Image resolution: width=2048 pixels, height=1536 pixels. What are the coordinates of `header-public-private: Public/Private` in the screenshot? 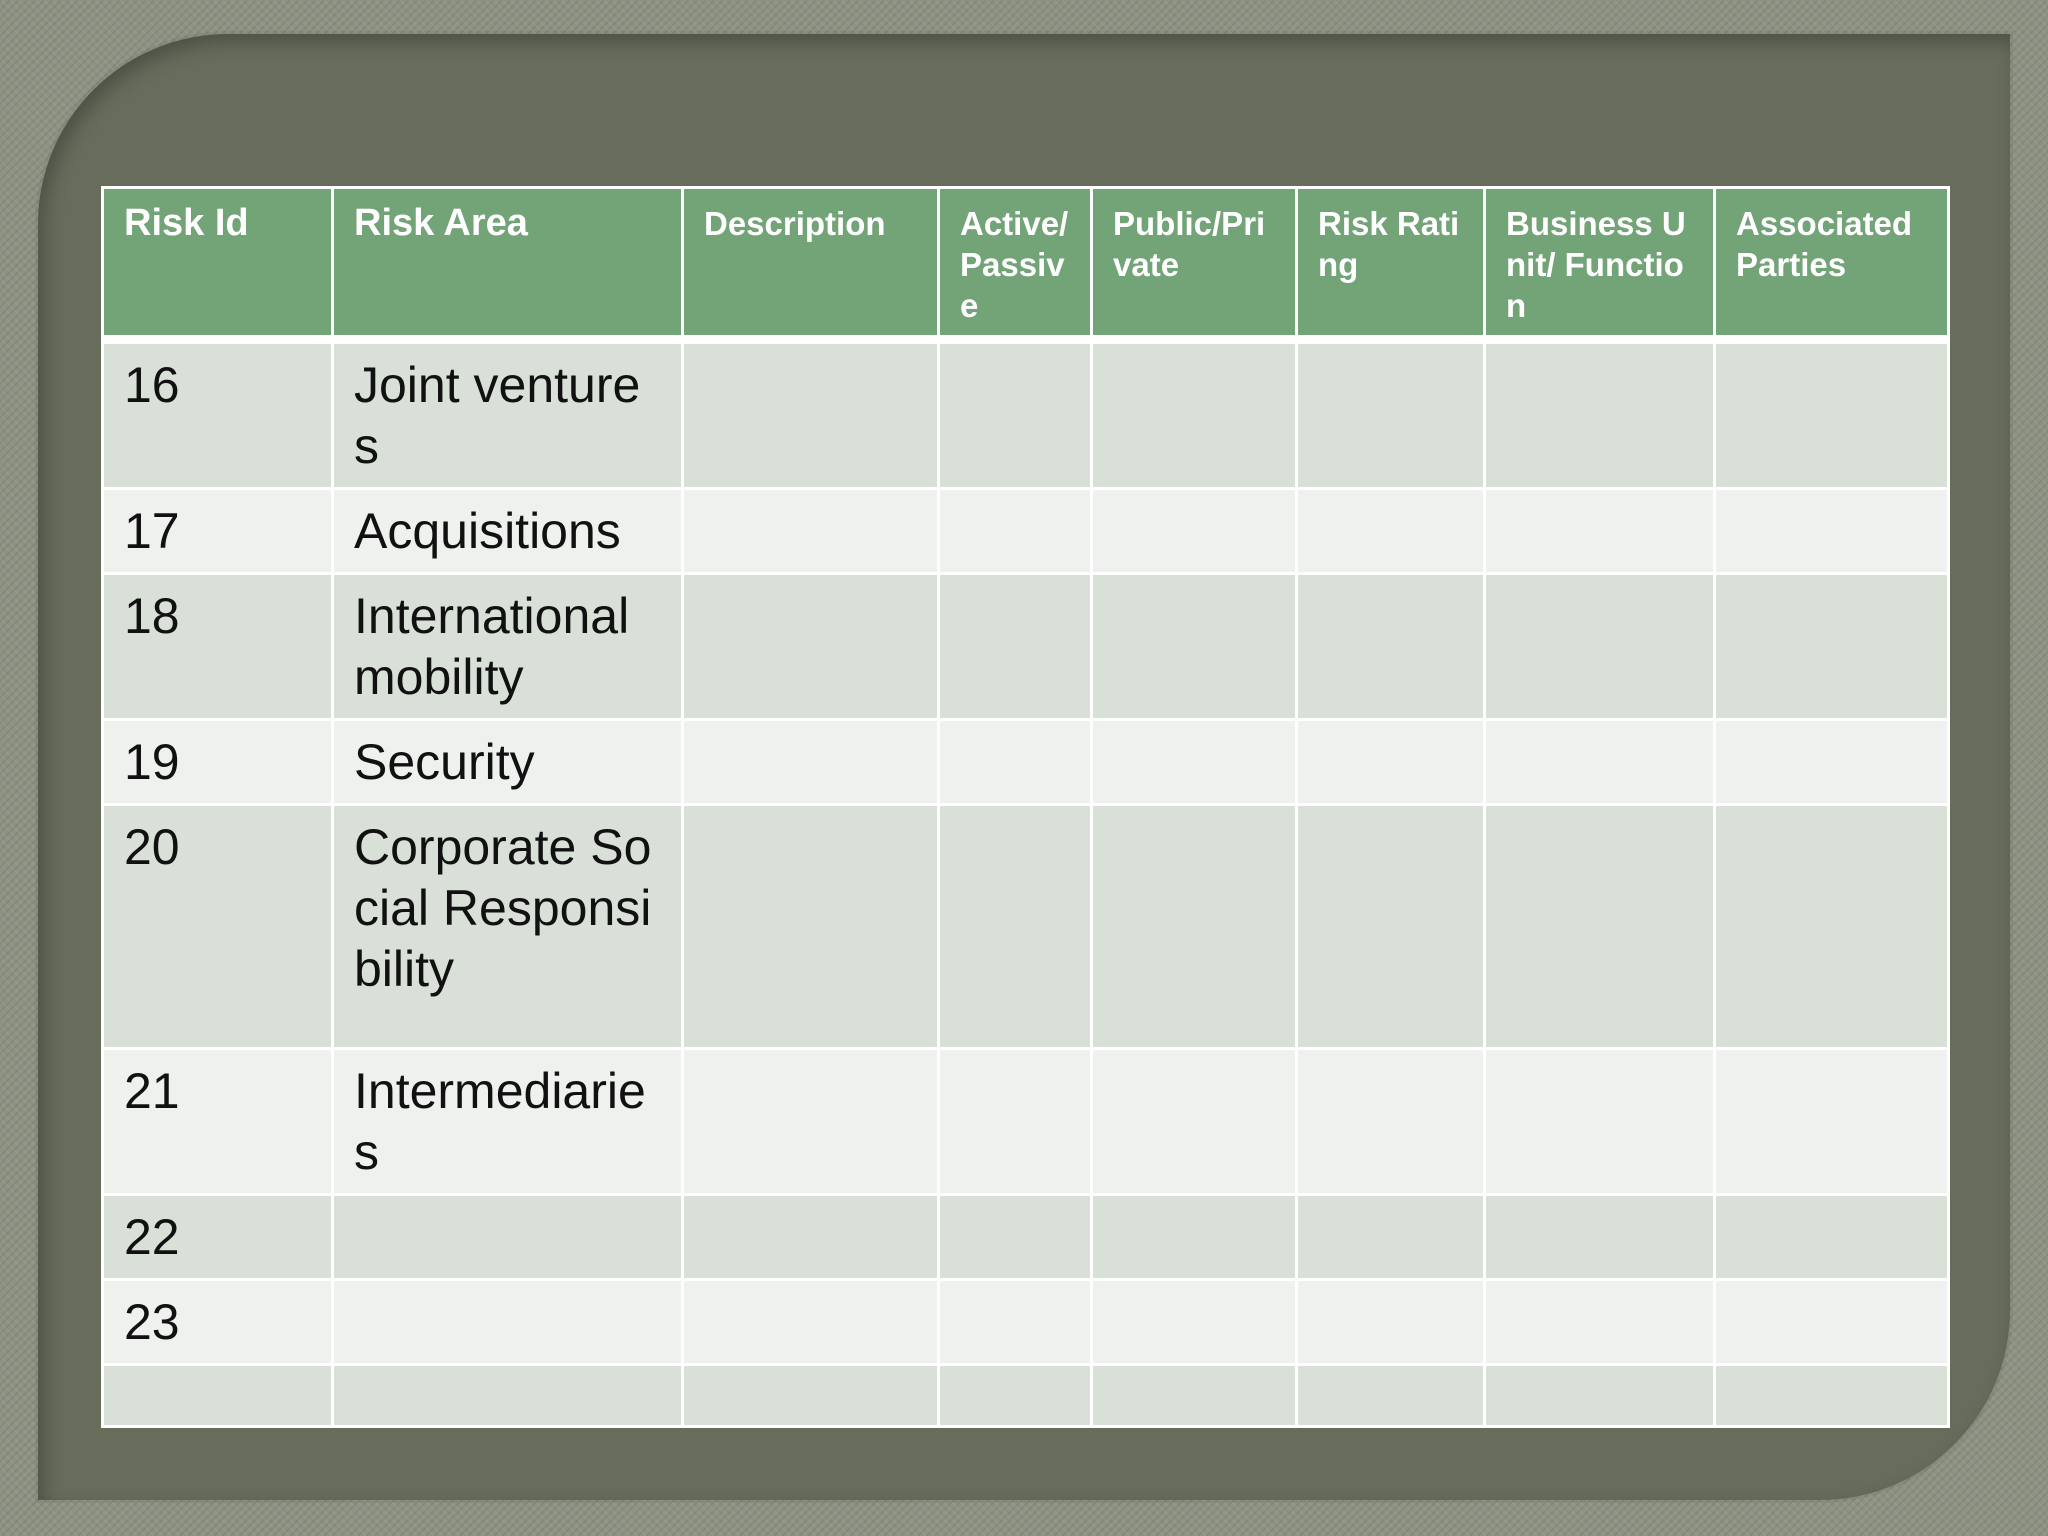 It's located at (1194, 265).